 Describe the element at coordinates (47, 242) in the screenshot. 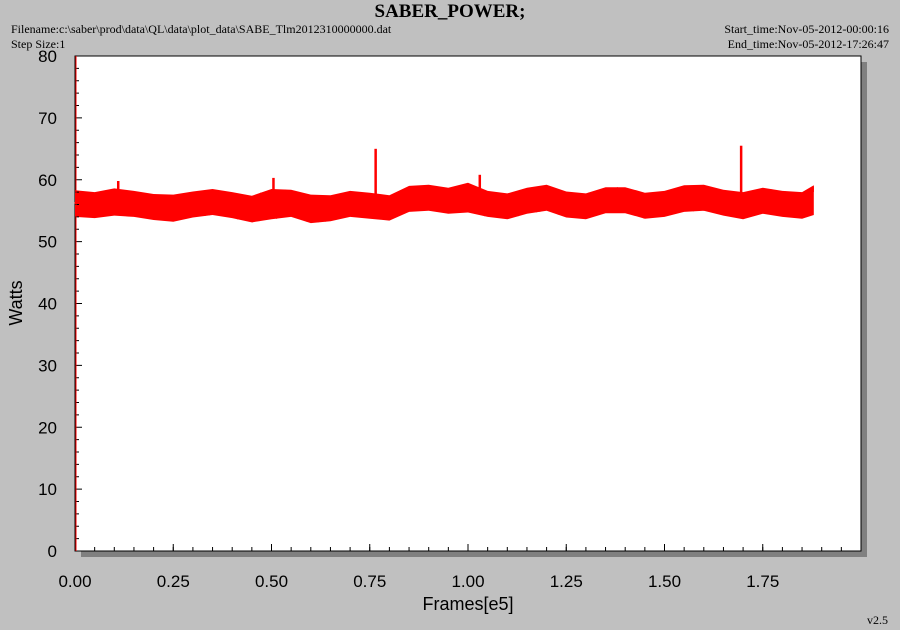

I see `y-tick-label: 50` at that location.